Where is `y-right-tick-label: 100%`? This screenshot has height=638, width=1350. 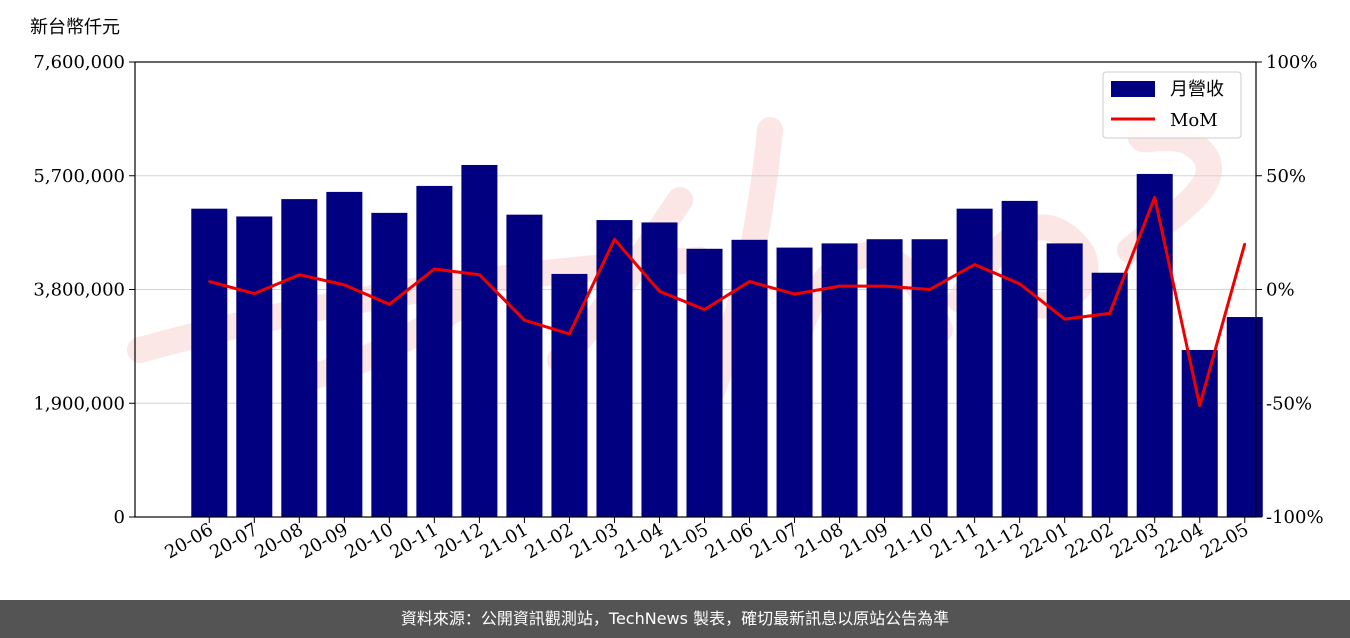 y-right-tick-label: 100% is located at coordinates (1291, 62).